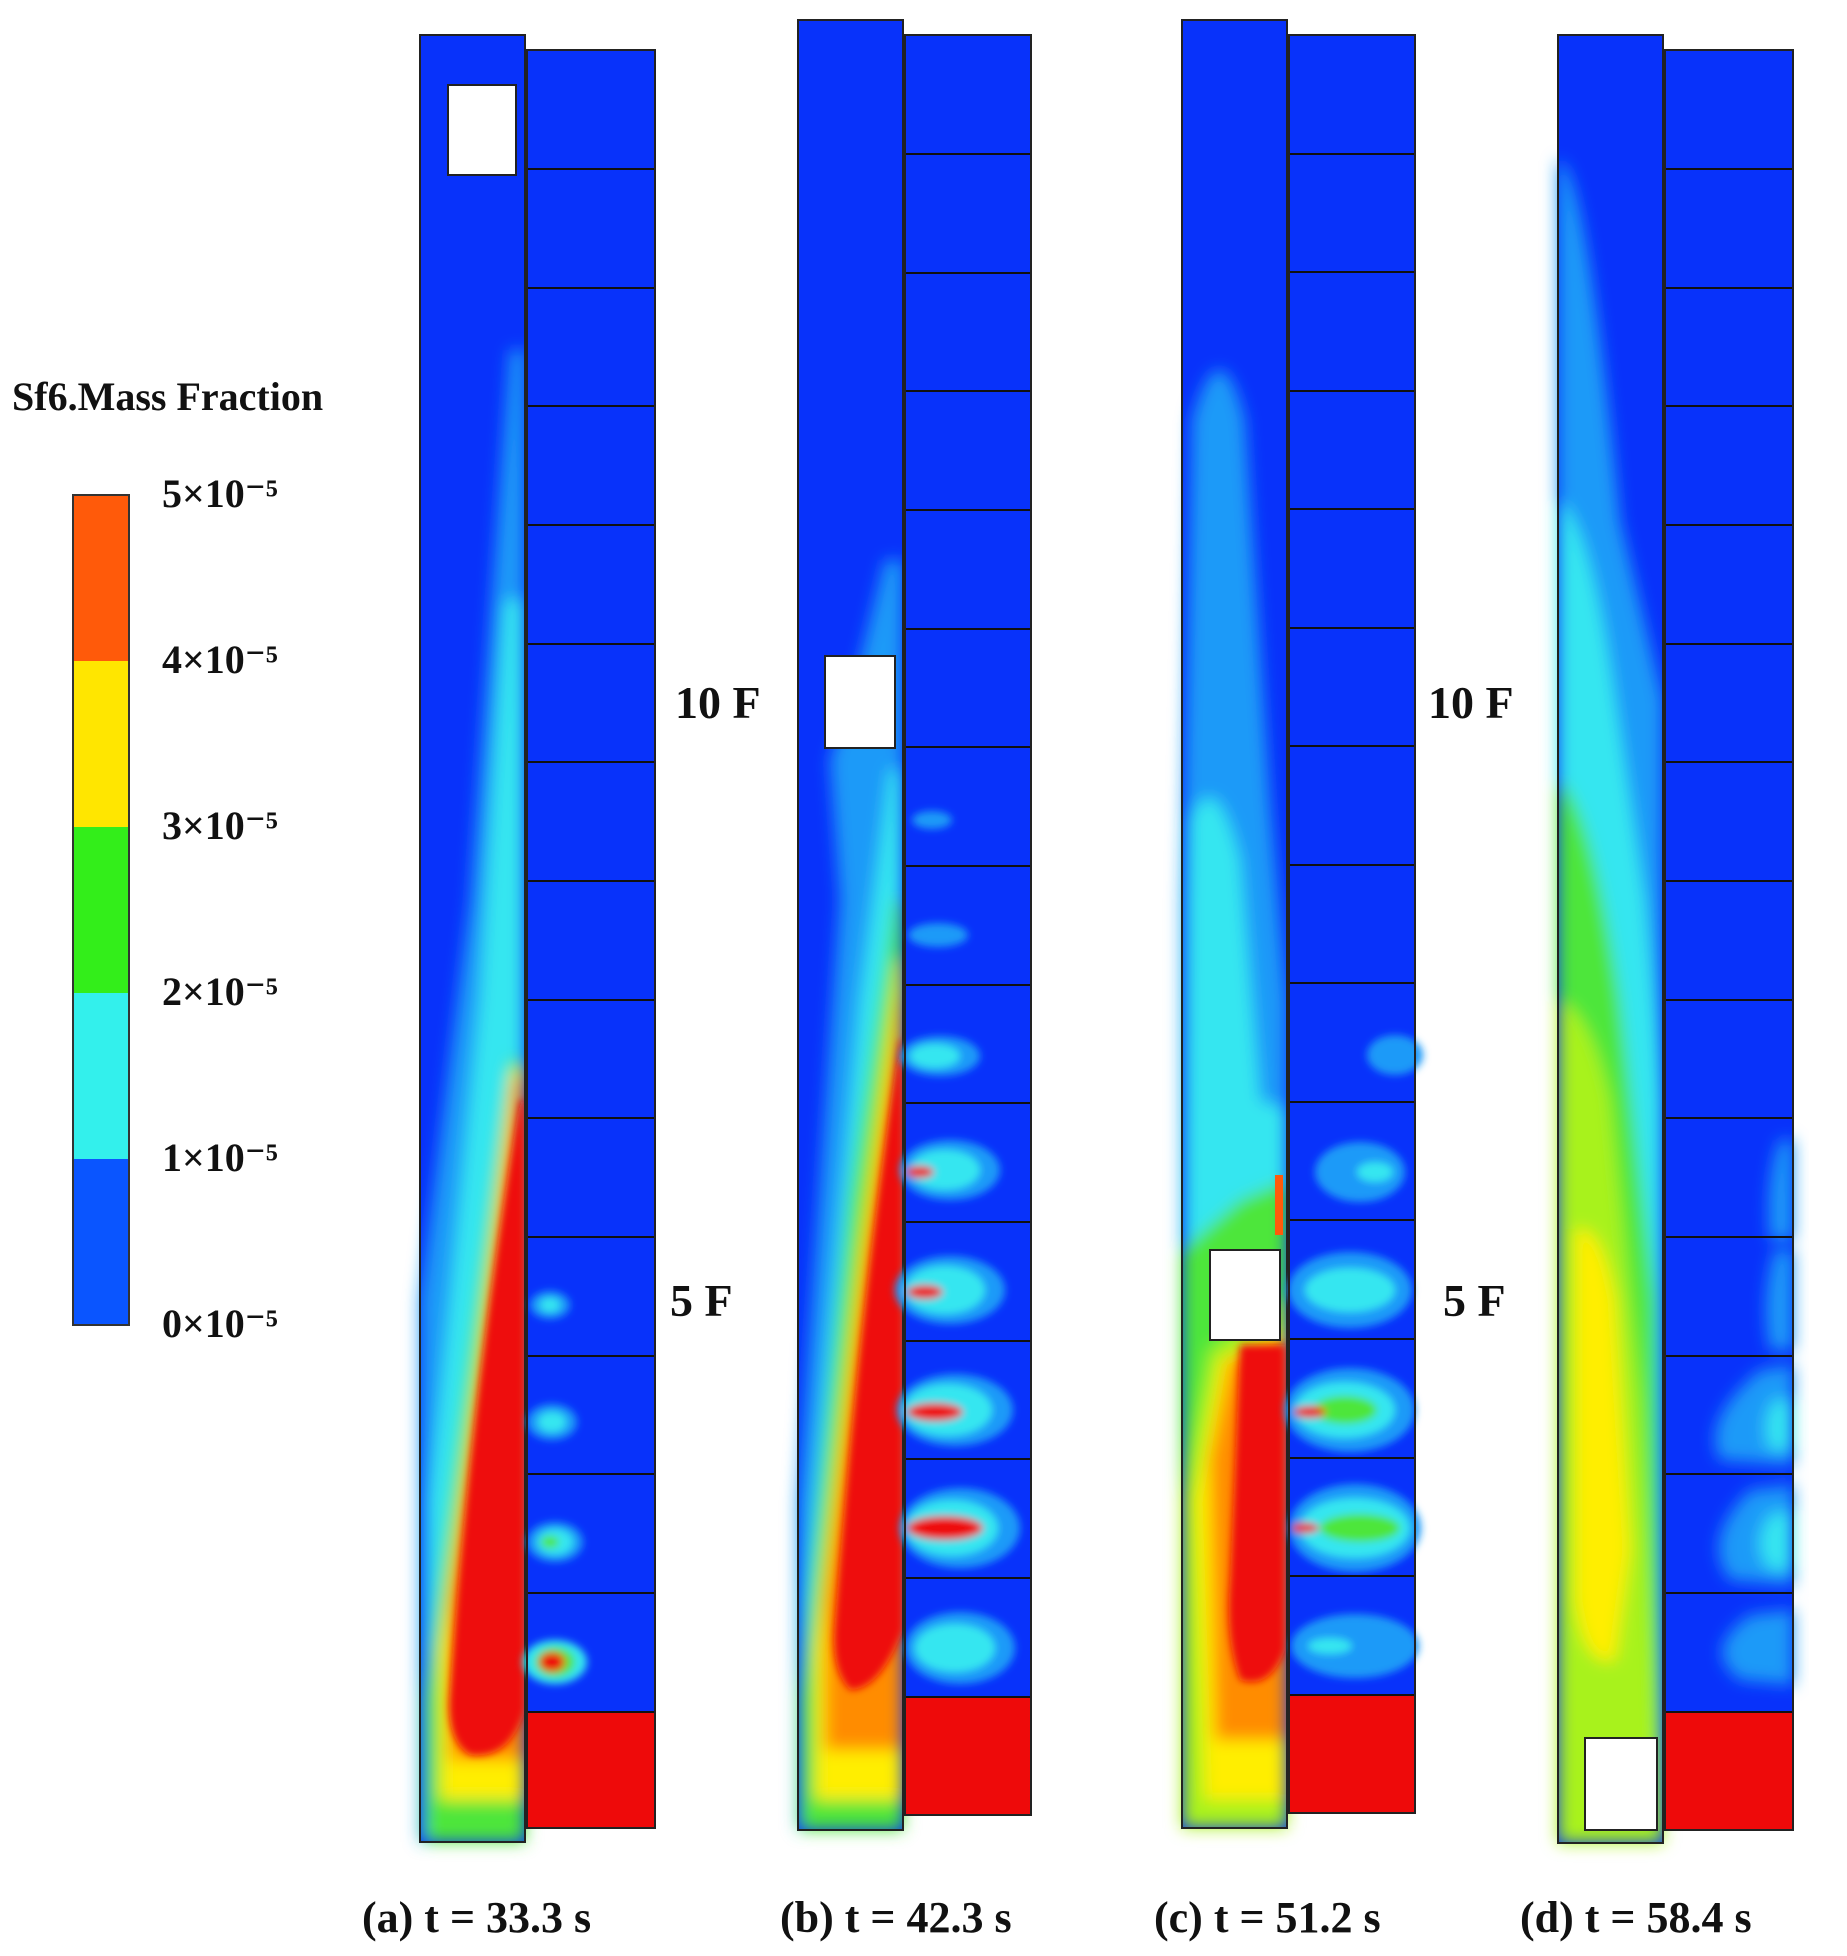 This screenshot has height=1956, width=1847. Describe the element at coordinates (1610, 939) in the screenshot. I see `panel-d-shaft` at that location.